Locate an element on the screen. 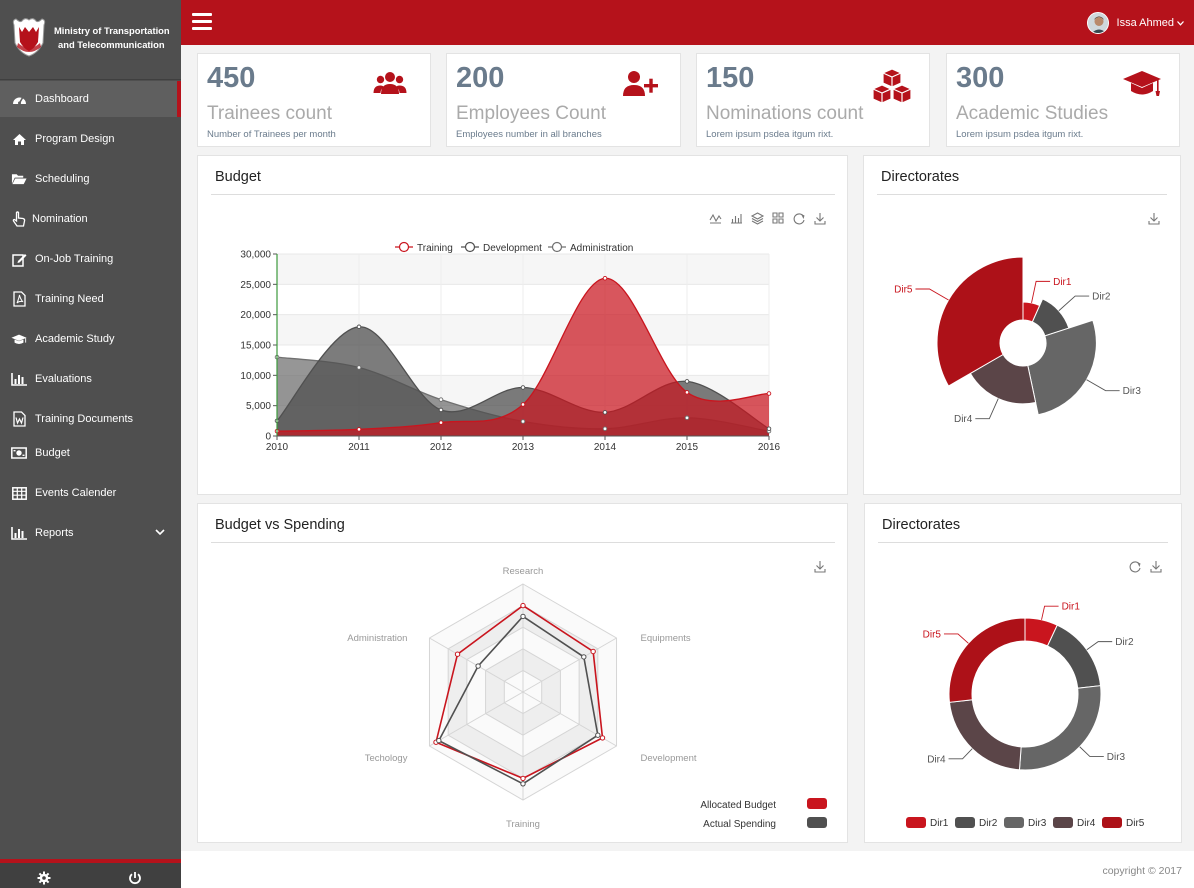  gear-icon is located at coordinates (45, 879).